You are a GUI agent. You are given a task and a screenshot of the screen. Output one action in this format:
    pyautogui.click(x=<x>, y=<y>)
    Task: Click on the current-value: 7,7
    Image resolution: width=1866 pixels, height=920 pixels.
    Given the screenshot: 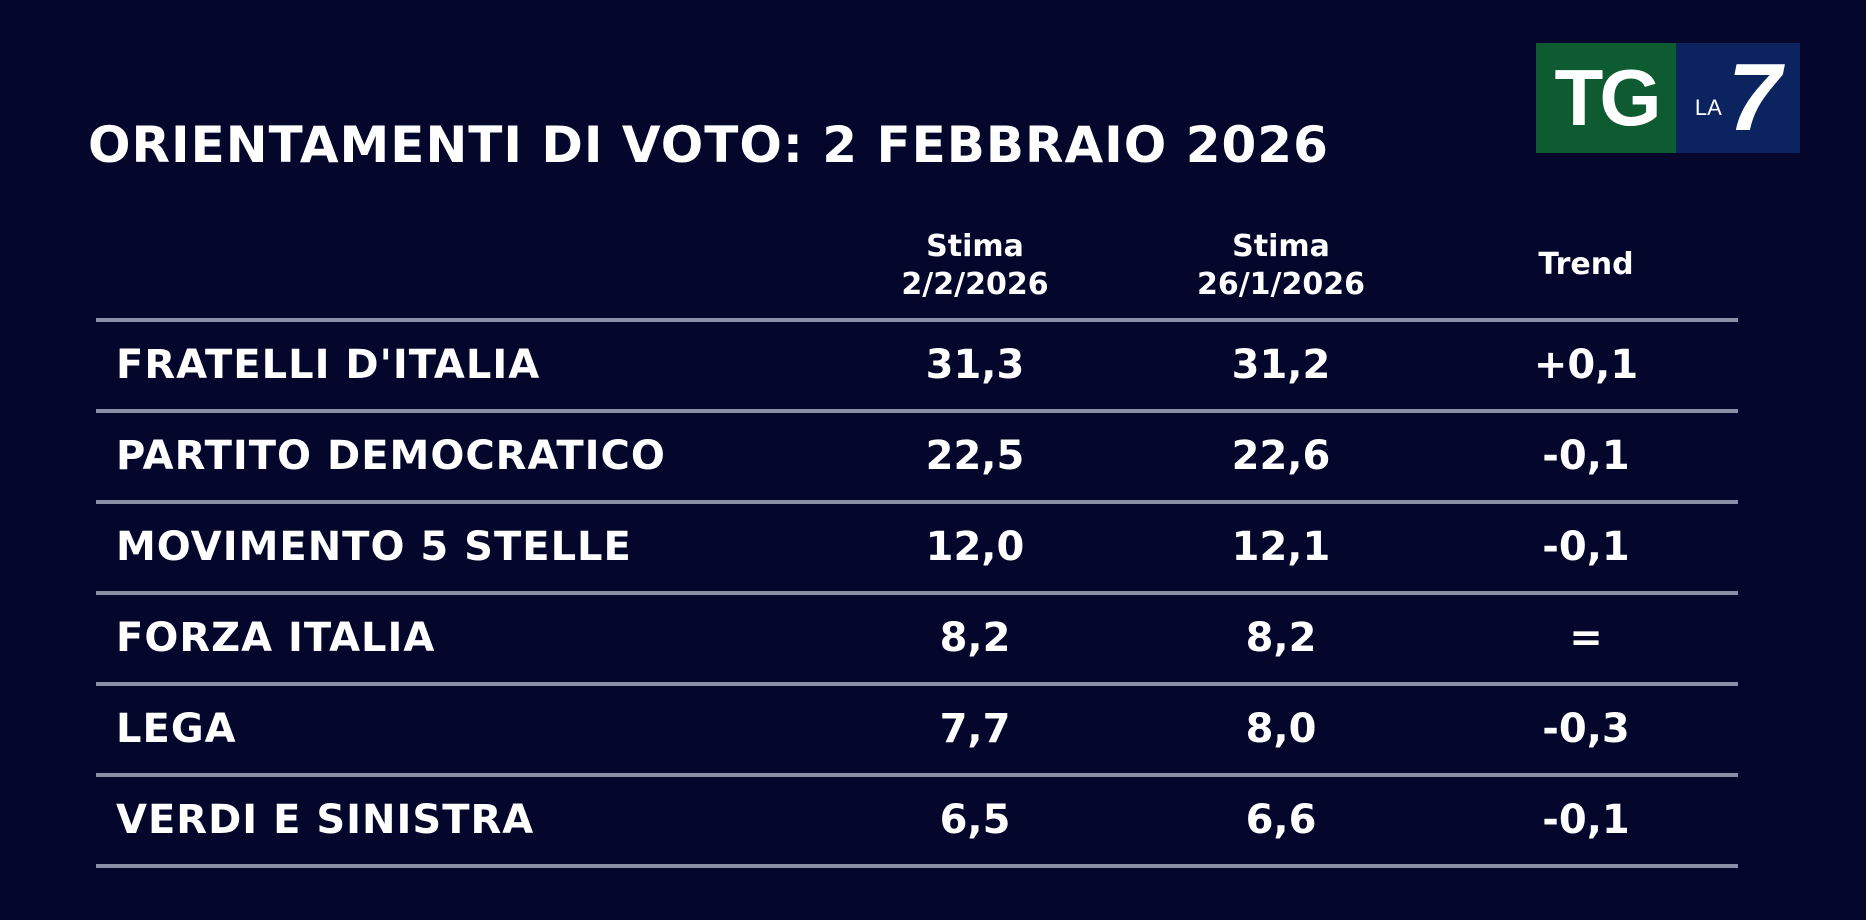 What is the action you would take?
    pyautogui.click(x=975, y=729)
    